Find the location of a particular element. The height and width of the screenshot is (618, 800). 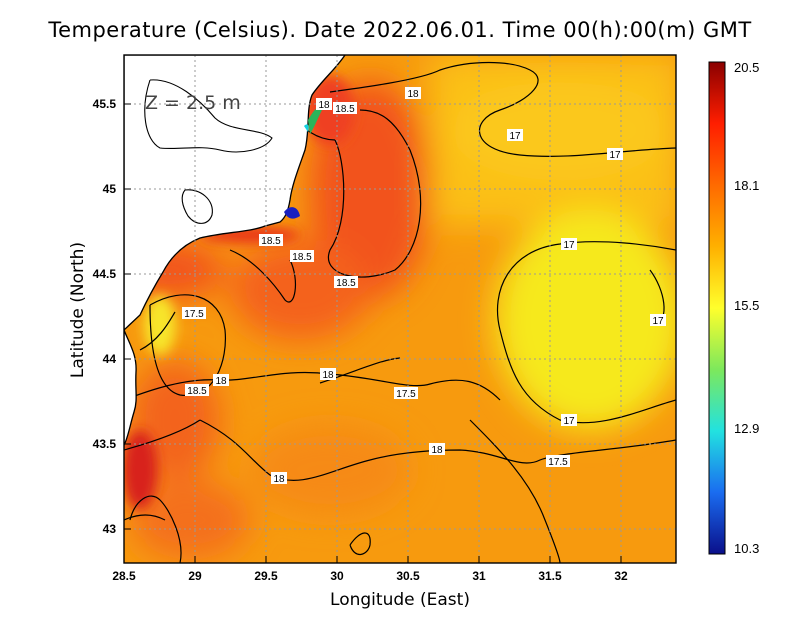

x-tick-labels: 28.5 29 29.5 30 30.5 31 31.5 32 is located at coordinates (370, 576).